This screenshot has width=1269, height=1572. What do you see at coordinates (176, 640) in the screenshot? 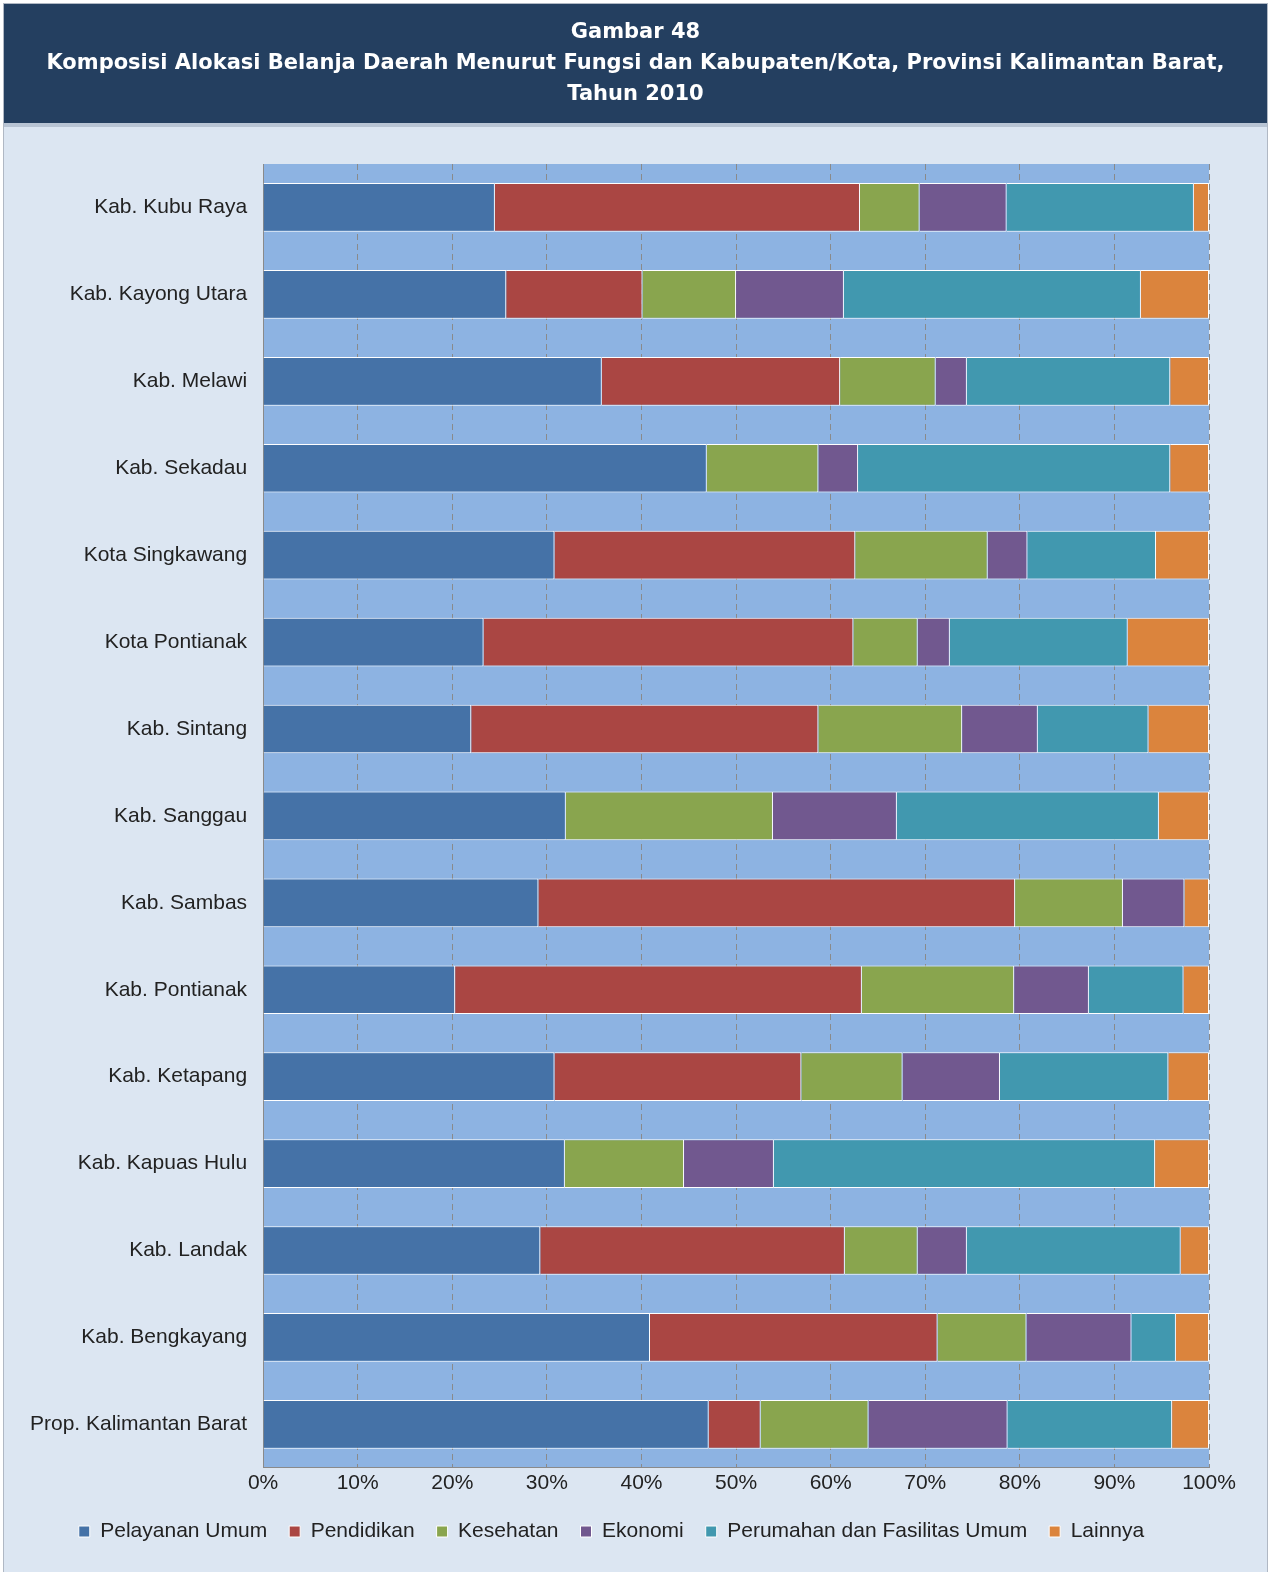
I see `y-tick-label: Kota Pontianak` at bounding box center [176, 640].